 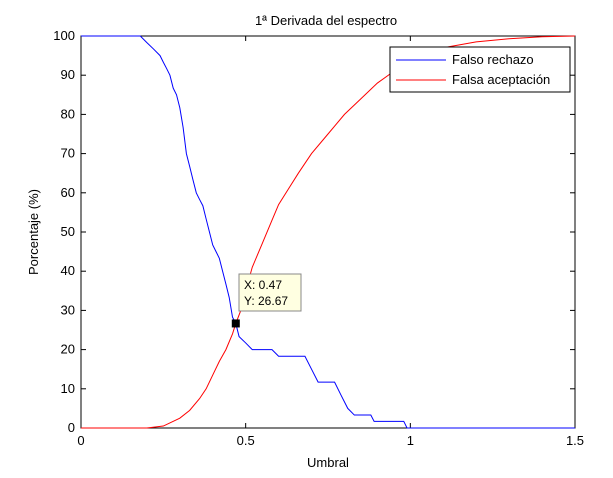 I want to click on legend-box, so click(x=480, y=69).